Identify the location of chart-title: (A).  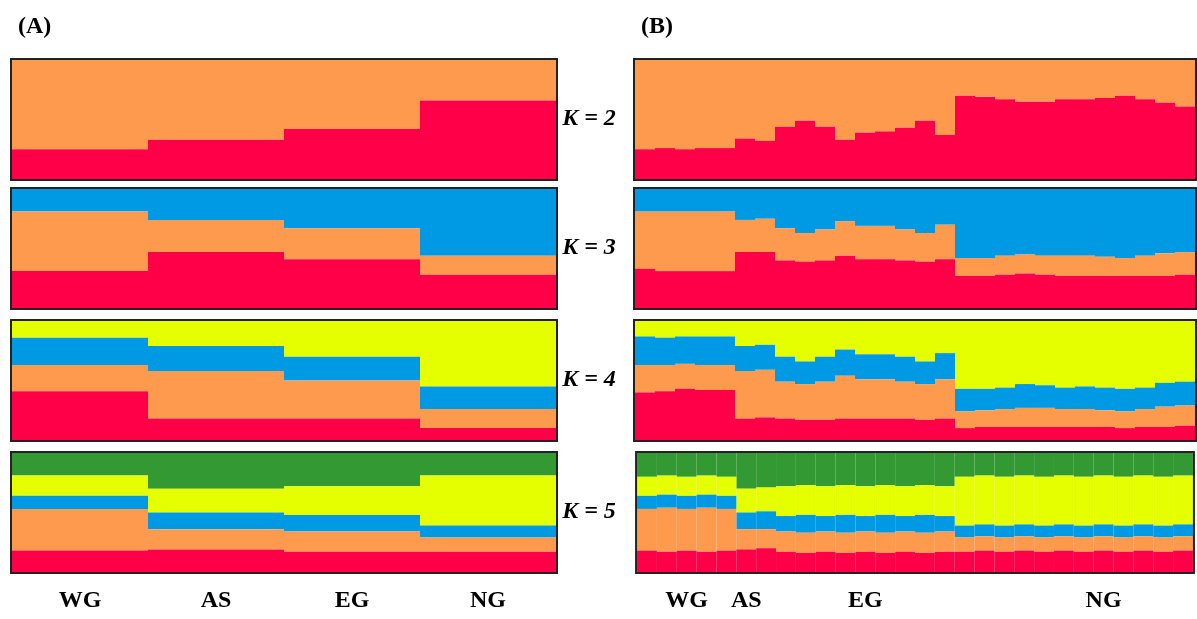
(35, 25).